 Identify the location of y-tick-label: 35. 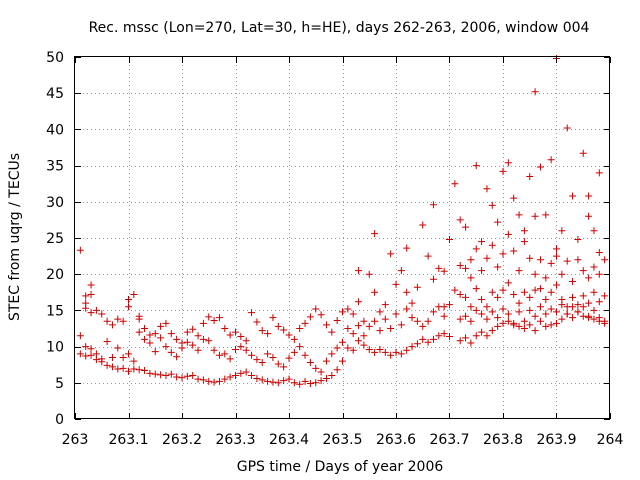
(55, 167).